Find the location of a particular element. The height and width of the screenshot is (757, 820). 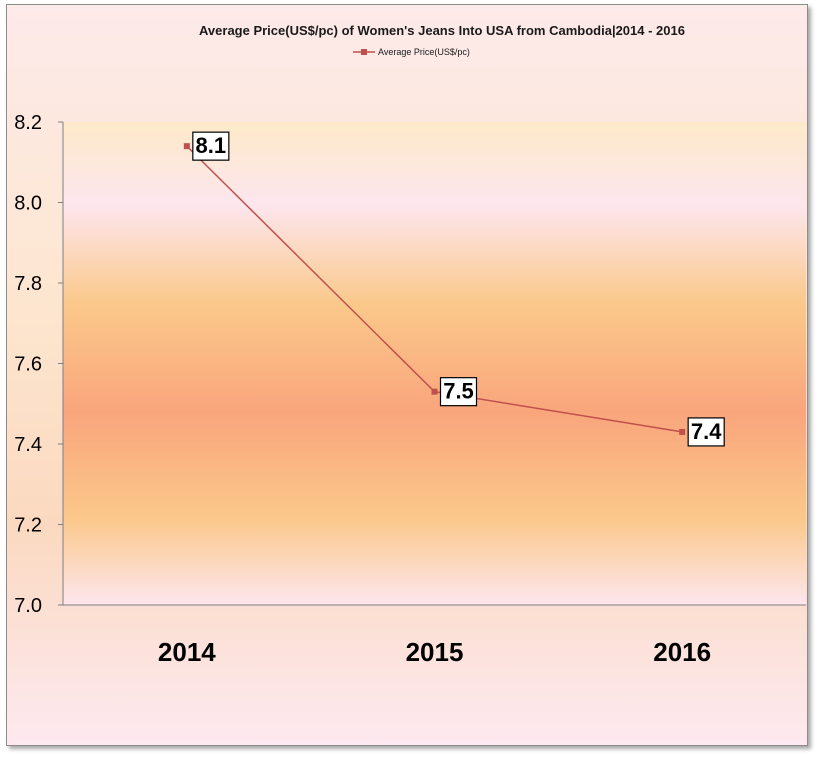

y-tick-label: 7.2 is located at coordinates (28, 526).